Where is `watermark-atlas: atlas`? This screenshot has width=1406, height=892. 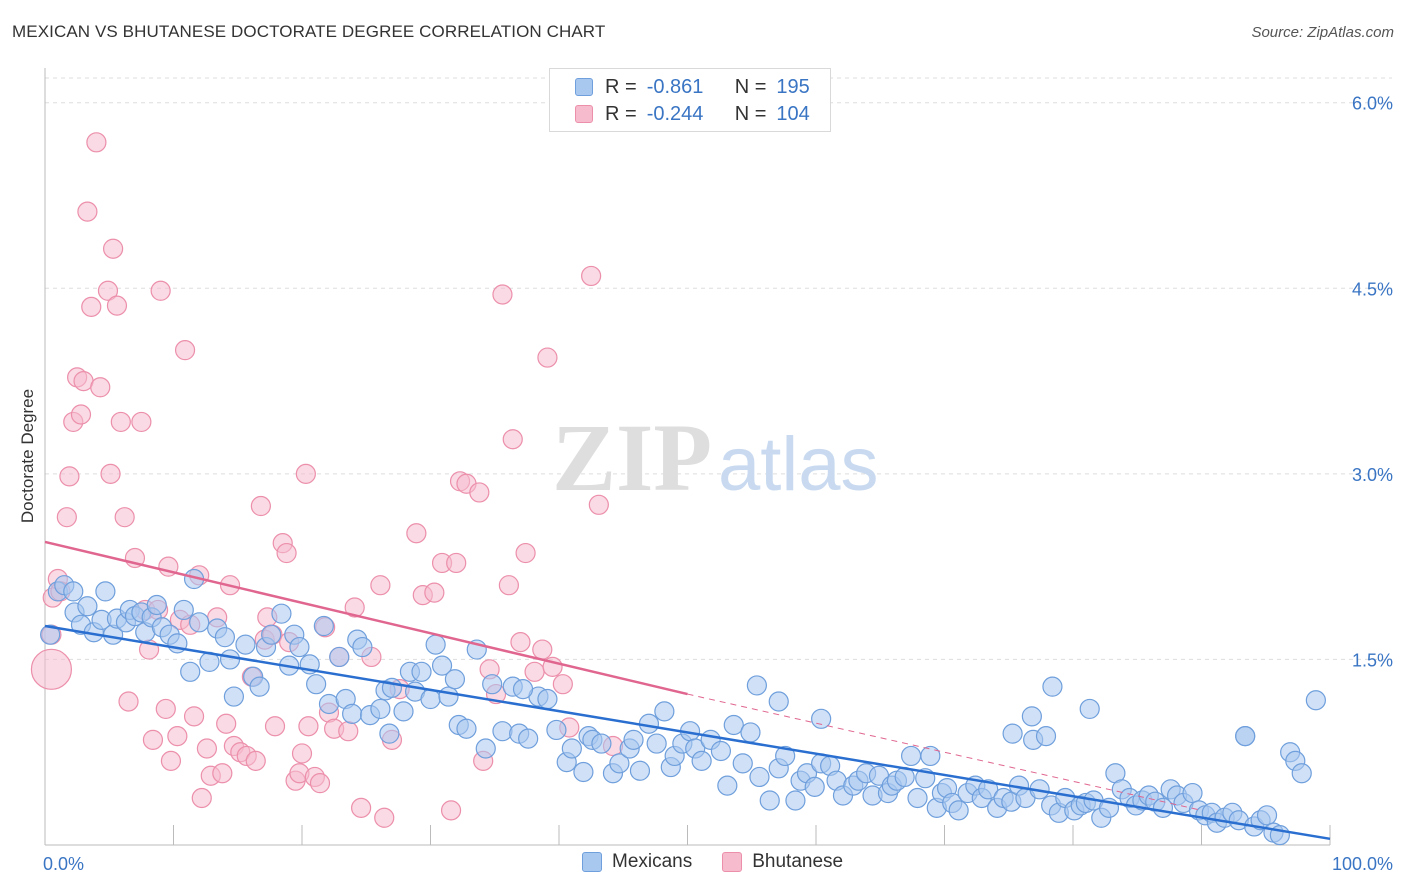
watermark-atlas: atlas is located at coordinates (798, 464).